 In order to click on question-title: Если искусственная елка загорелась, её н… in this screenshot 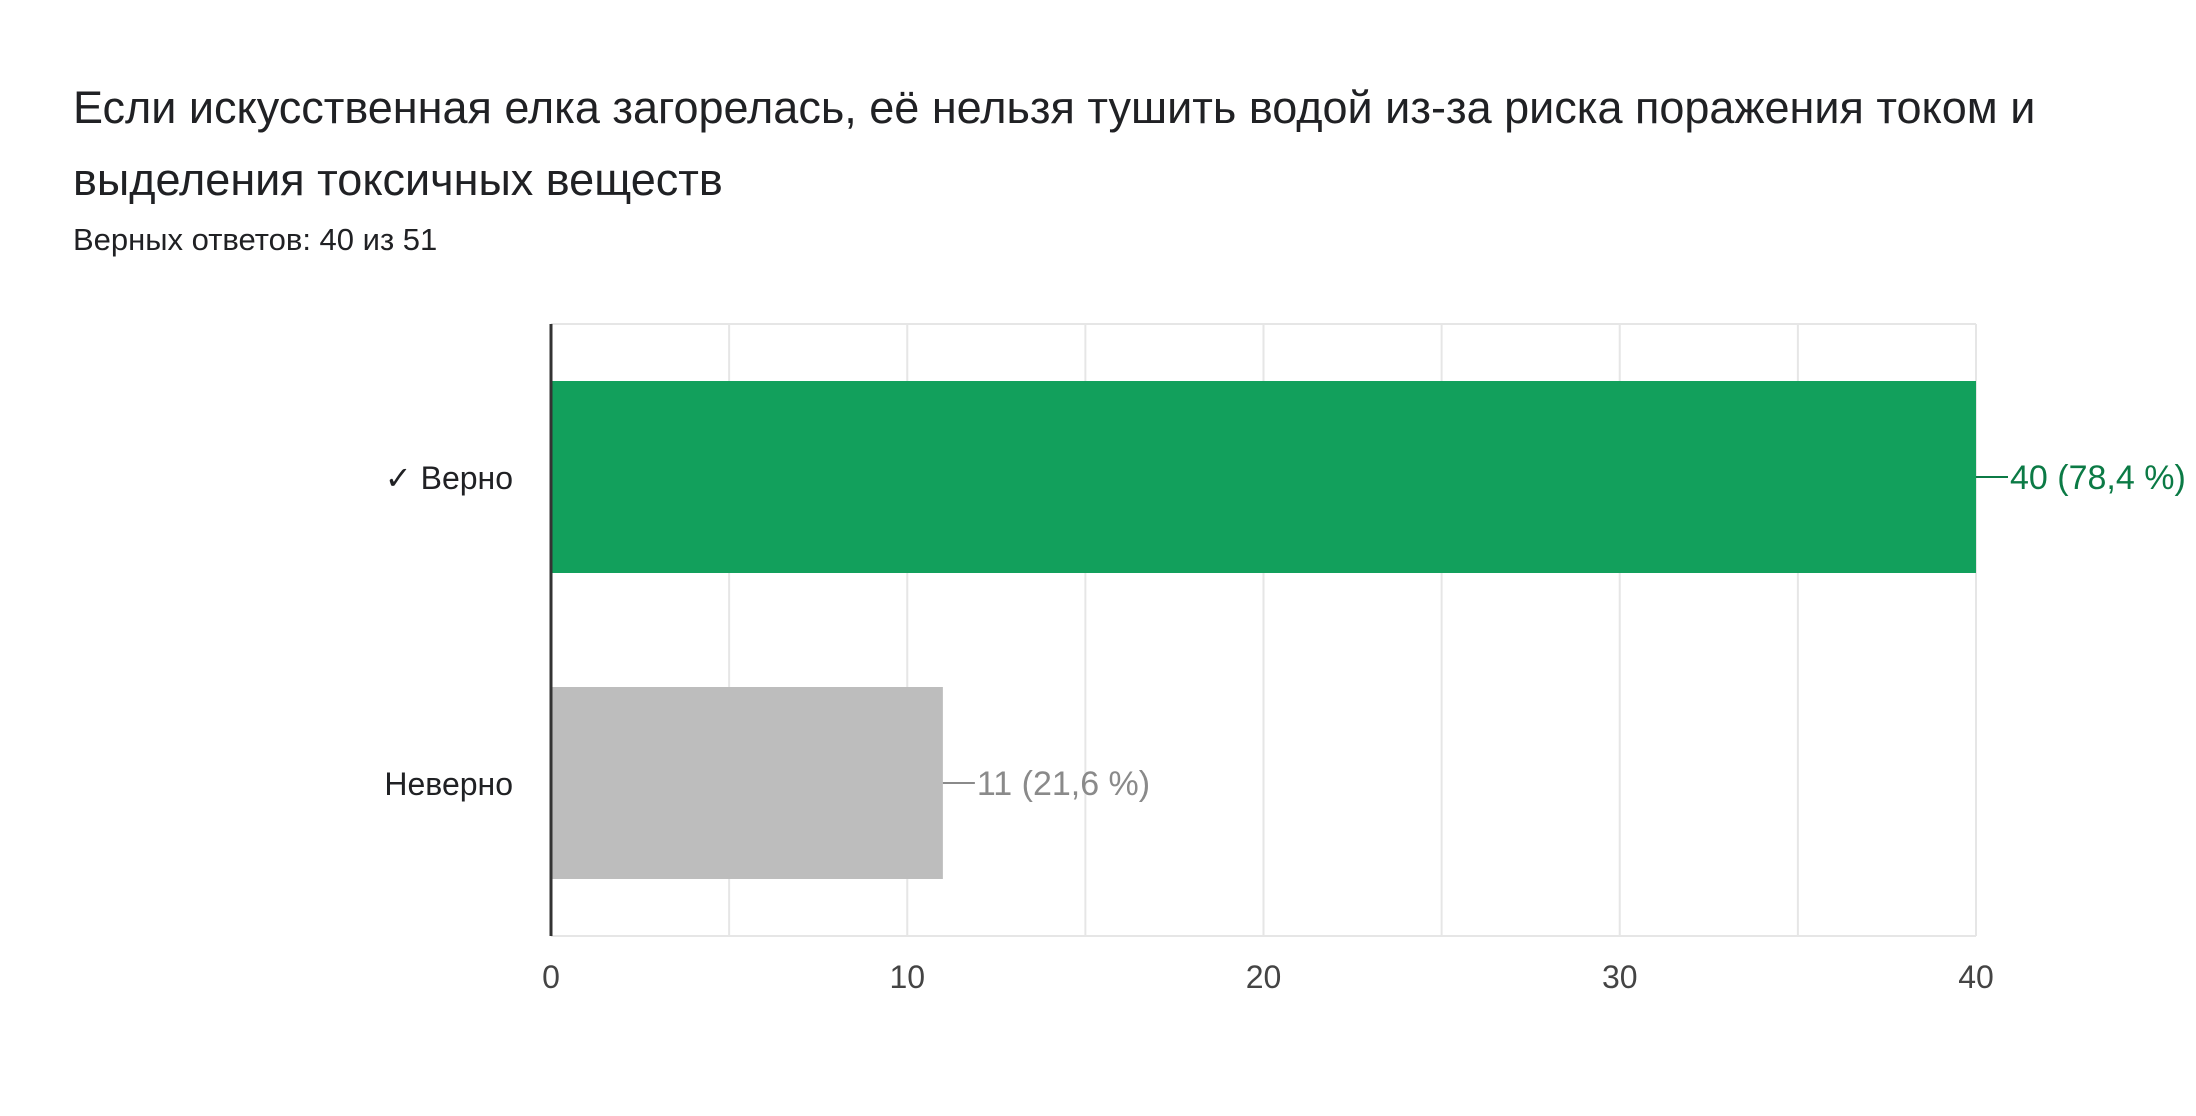, I will do `click(1054, 143)`.